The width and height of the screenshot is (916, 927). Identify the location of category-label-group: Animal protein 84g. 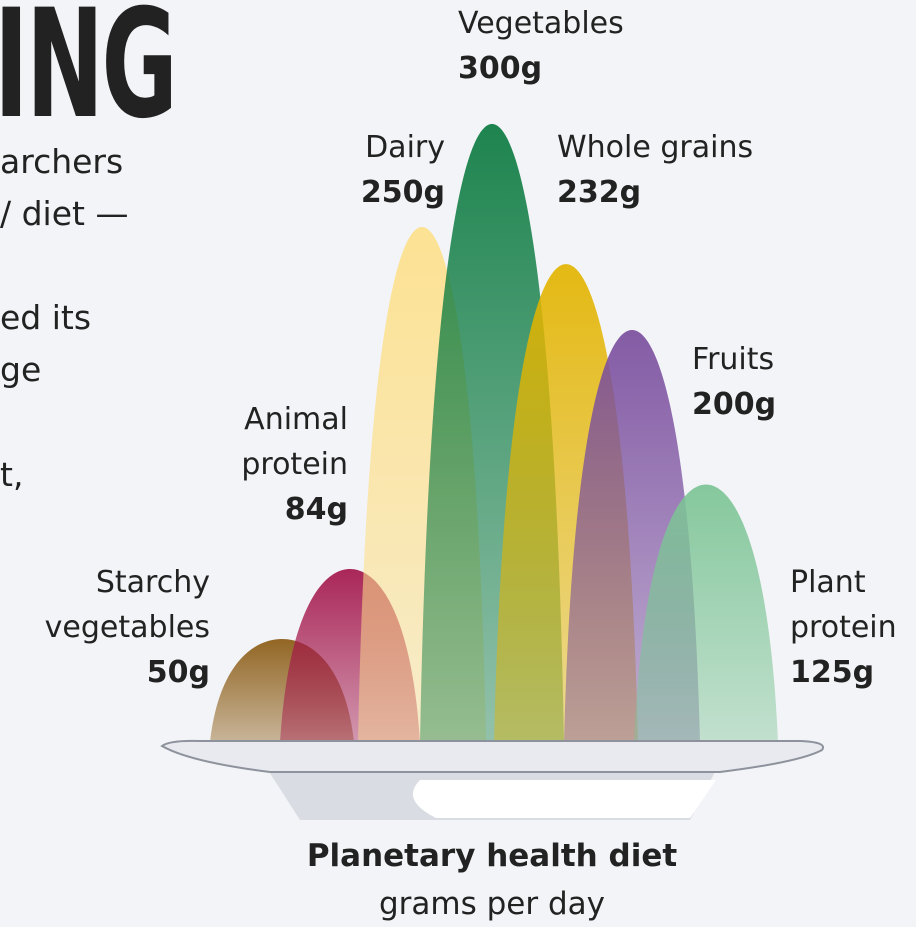
(269, 464).